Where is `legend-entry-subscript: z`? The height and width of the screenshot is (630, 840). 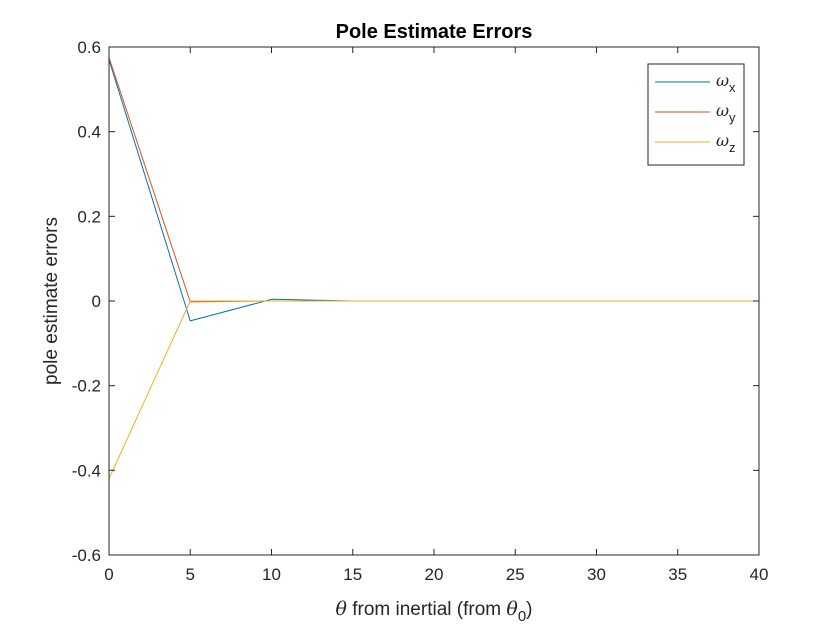
legend-entry-subscript: z is located at coordinates (732, 147).